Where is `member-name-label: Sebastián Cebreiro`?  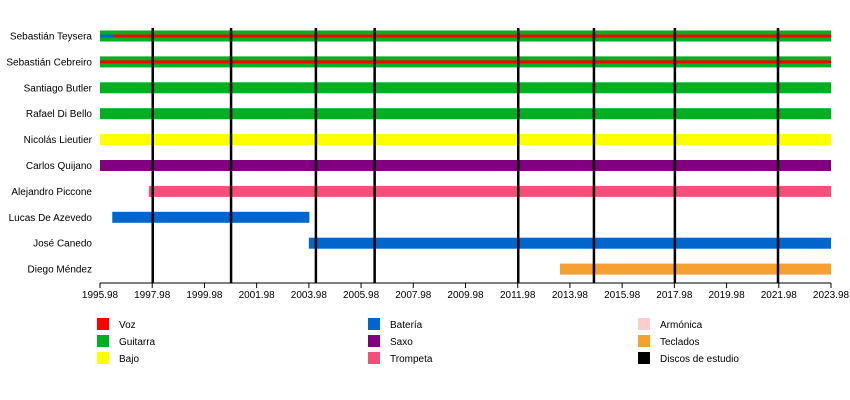 member-name-label: Sebastián Cebreiro is located at coordinates (49, 62).